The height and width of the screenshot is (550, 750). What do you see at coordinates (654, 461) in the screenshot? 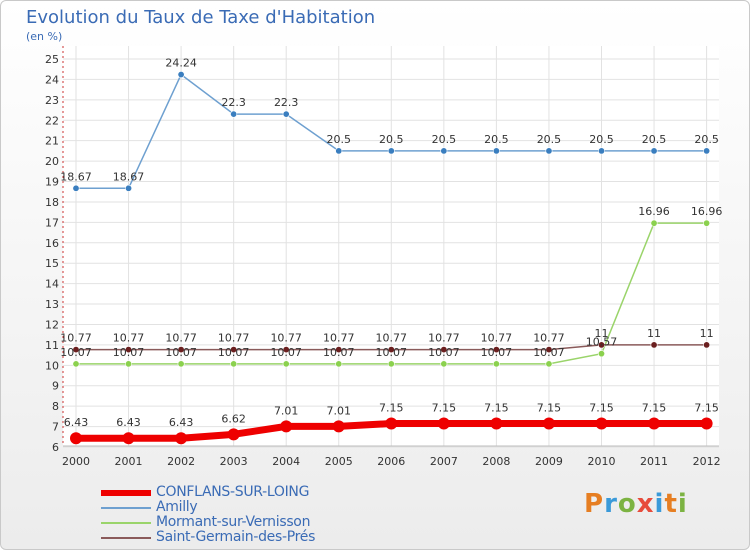
I see `x-tick-label: 2011` at bounding box center [654, 461].